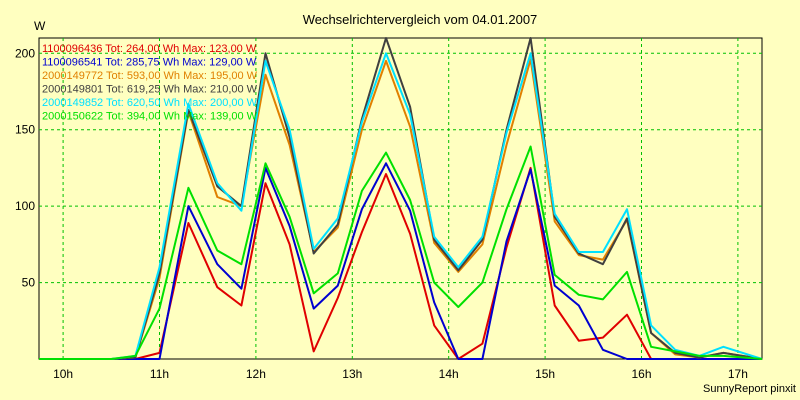  I want to click on legend-entry-5: 2000149852 Tot: 620,50 Wh Max: 200,00 W, so click(150, 103).